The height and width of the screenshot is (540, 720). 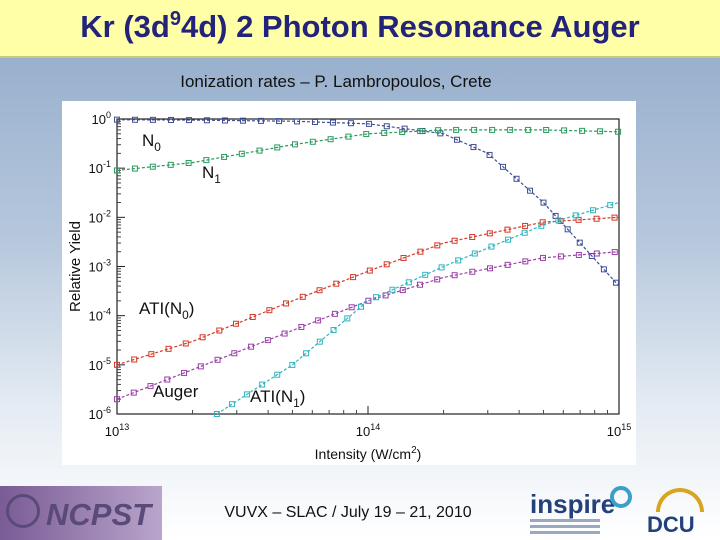 What do you see at coordinates (75, 266) in the screenshot?
I see `y-axis-label: Relative Yield` at bounding box center [75, 266].